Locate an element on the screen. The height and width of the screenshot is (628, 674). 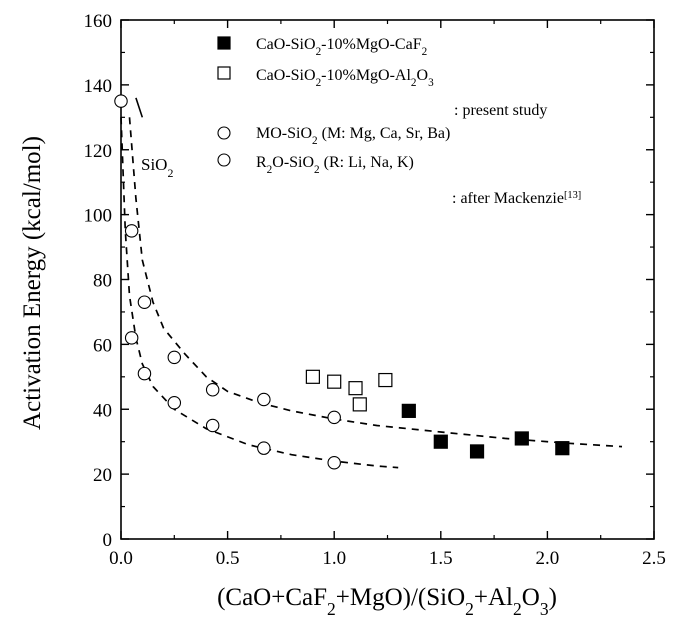
x-tick-labels: 0.0 0.5 1.0 1.5 2.0 2.5 is located at coordinates (387, 558).